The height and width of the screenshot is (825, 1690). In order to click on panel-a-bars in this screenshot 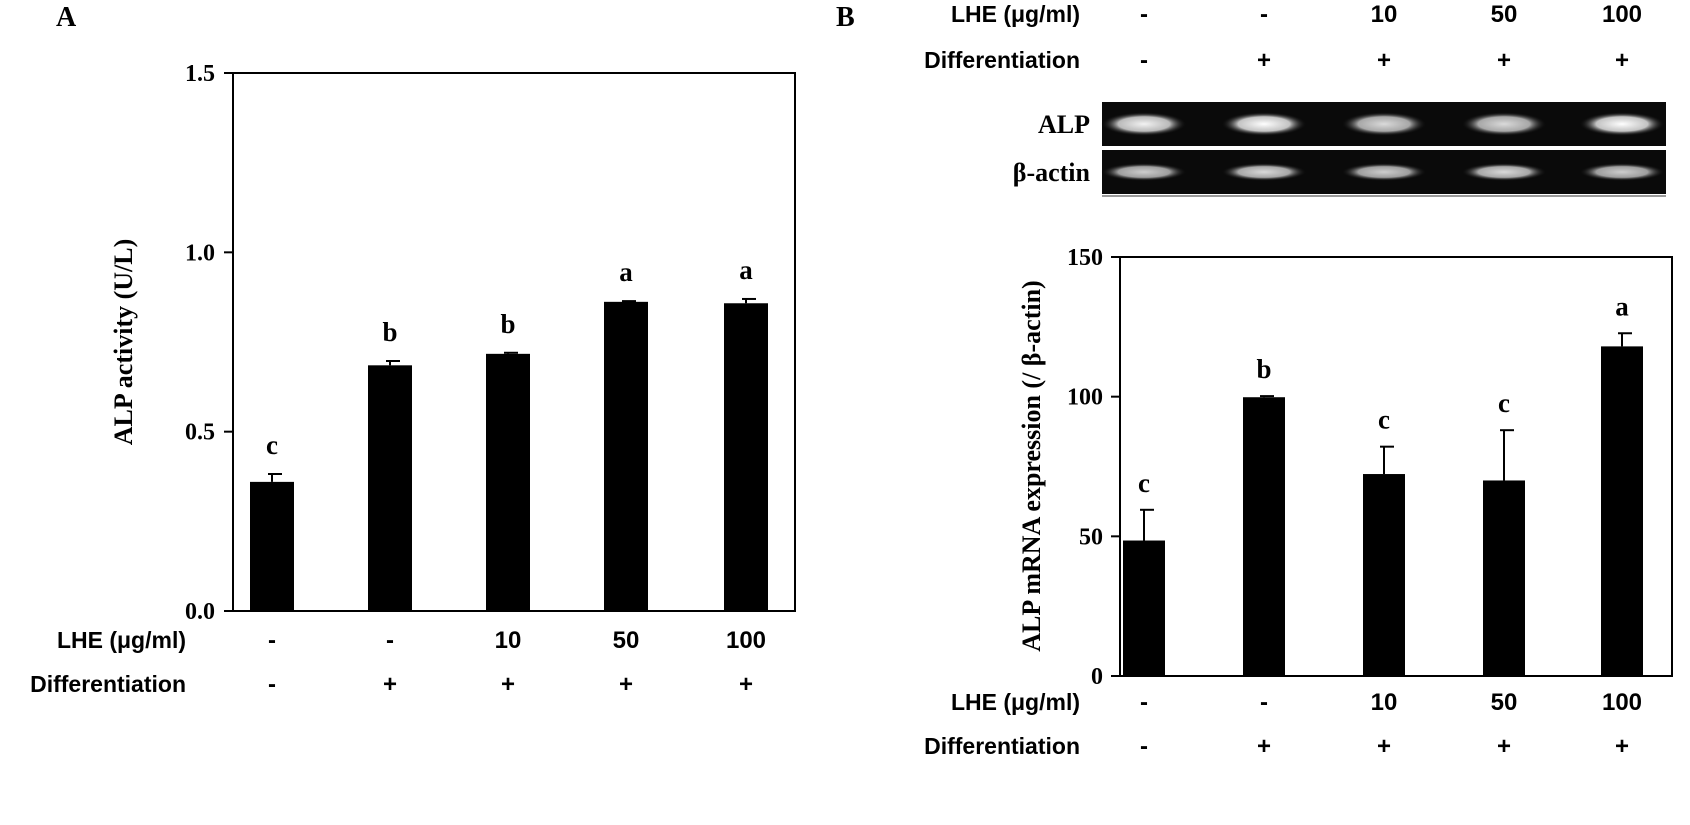, I will do `click(509, 456)`.